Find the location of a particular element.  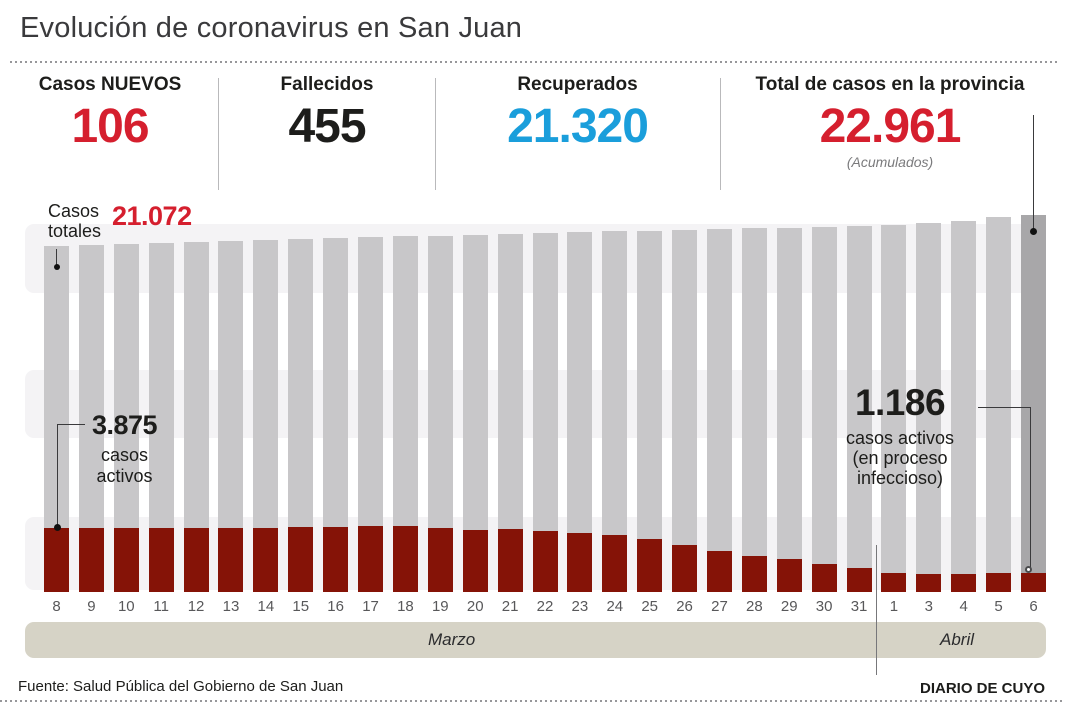

stat-label: Casos NUEVOS is located at coordinates (110, 84).